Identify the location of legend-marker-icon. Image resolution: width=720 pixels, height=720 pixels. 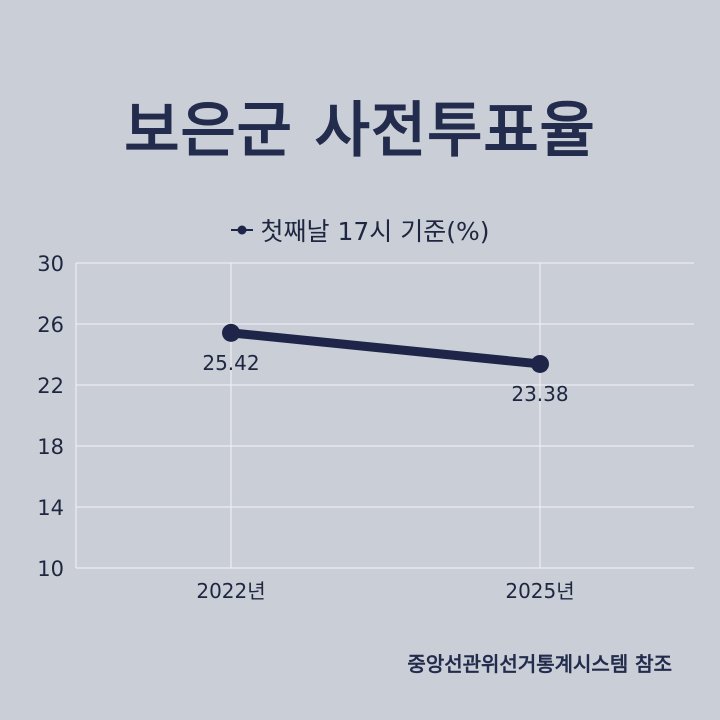
(241, 230).